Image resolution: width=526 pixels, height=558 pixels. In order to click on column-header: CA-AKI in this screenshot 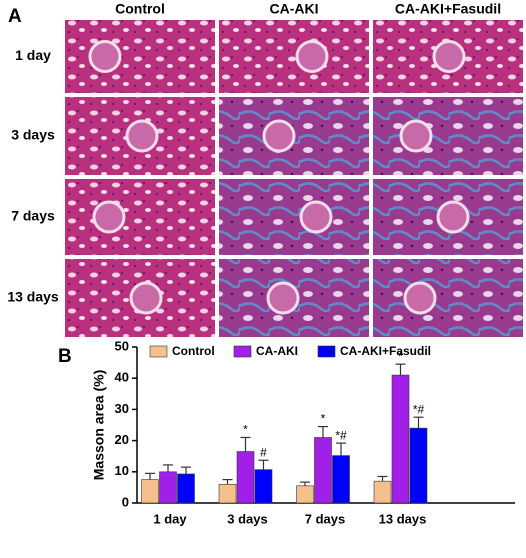, I will do `click(294, 9)`.